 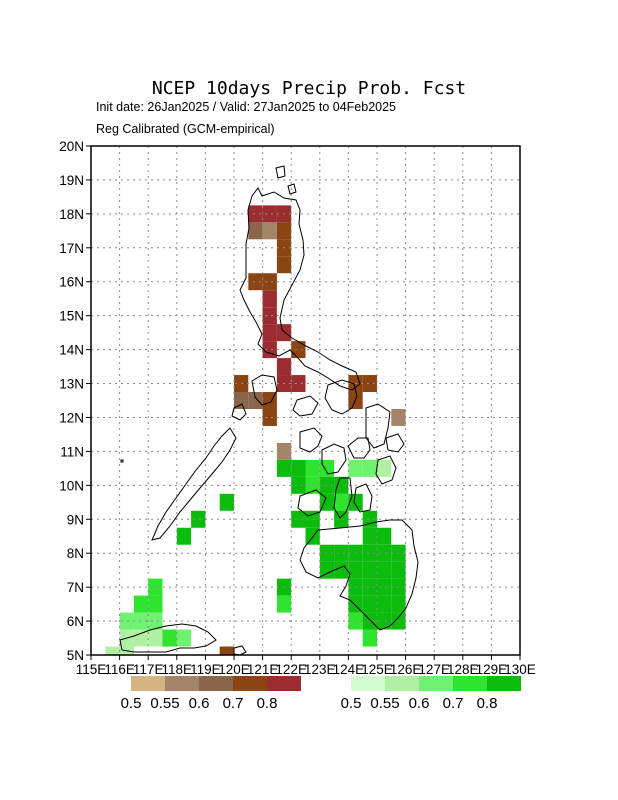 What do you see at coordinates (72, 451) in the screenshot?
I see `y-tick-label: 11N` at bounding box center [72, 451].